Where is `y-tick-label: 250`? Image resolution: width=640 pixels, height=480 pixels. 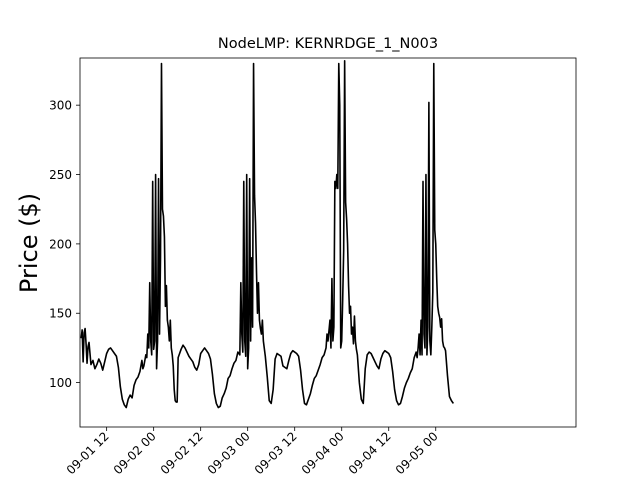 y-tick-label: 250 is located at coordinates (60, 175).